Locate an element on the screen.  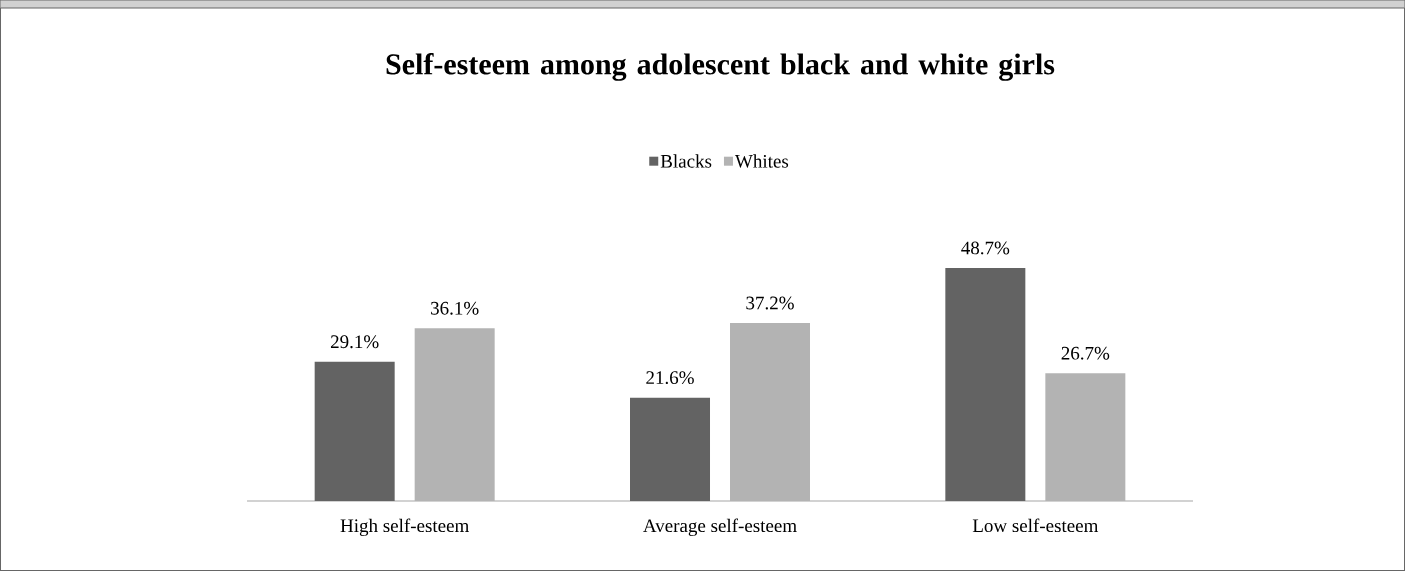
data-label: 36.1% is located at coordinates (455, 308).